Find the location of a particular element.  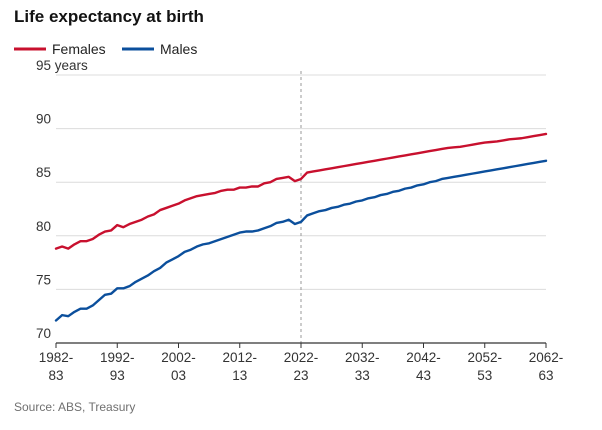

x-tick-label-2062: 2062- is located at coordinates (546, 357).